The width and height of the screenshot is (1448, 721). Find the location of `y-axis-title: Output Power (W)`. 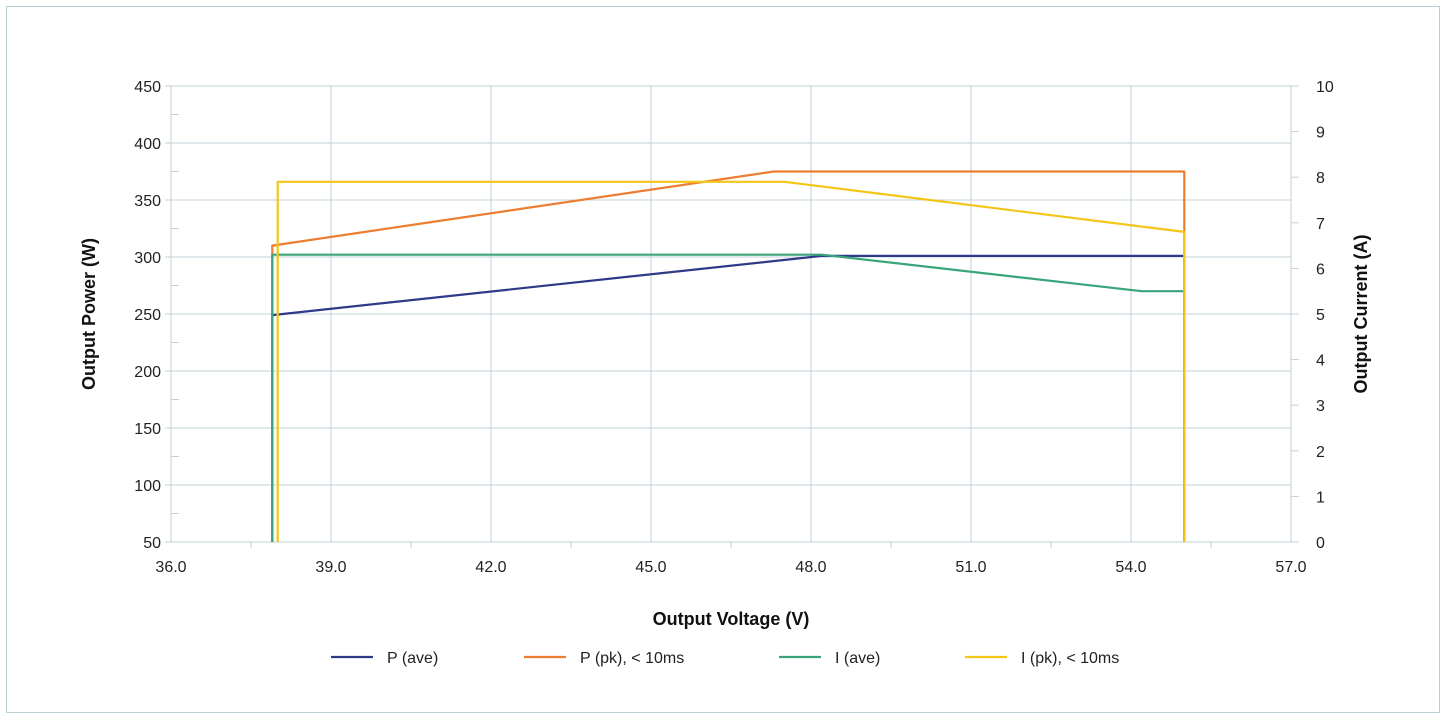

y-axis-title: Output Power (W) is located at coordinates (89, 314).